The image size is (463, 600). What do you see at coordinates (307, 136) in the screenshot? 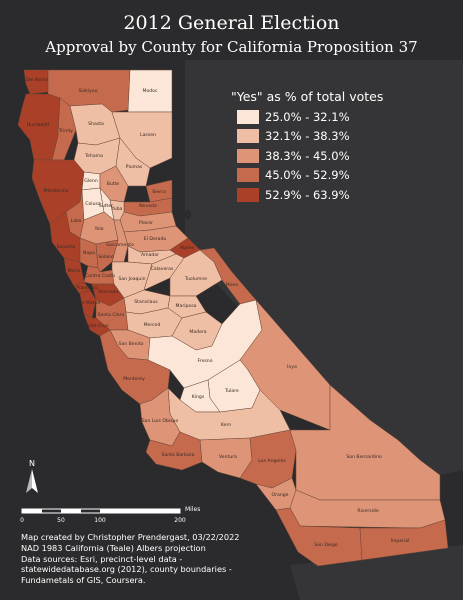
I see `legend-label: 32.1% - 38.3%` at bounding box center [307, 136].